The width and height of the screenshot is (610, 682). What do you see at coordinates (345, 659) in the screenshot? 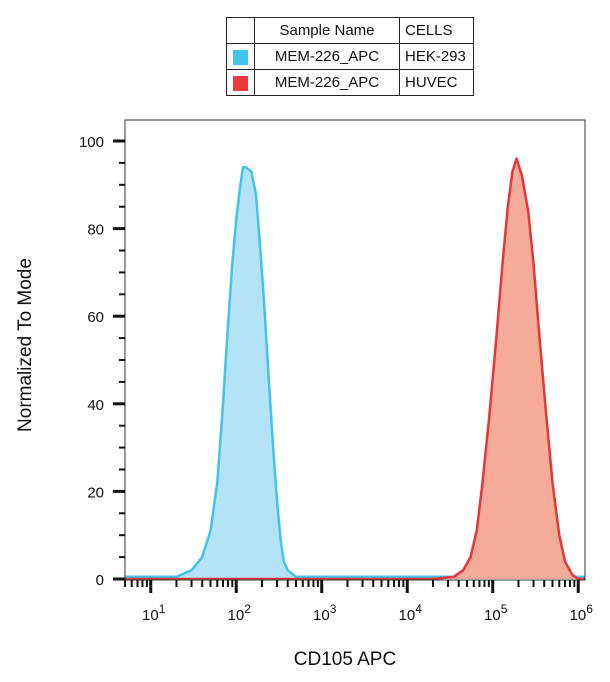
I see `x-axis-label: CD105 APC` at bounding box center [345, 659].